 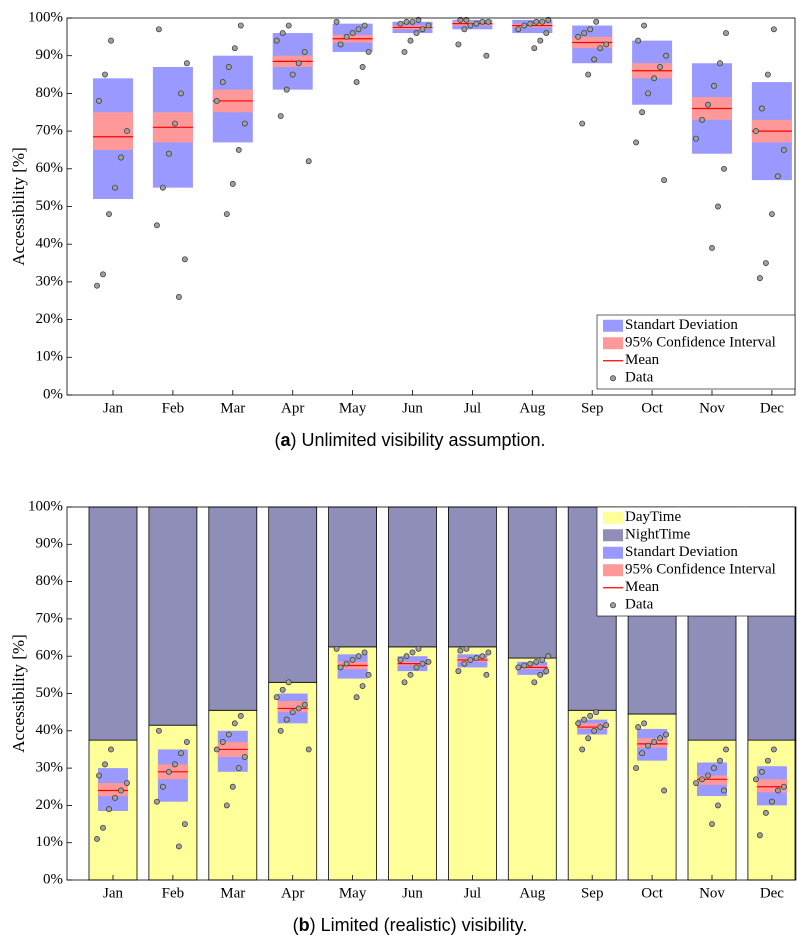 What do you see at coordinates (712, 893) in the screenshot?
I see `x-tick-label: Nov` at bounding box center [712, 893].